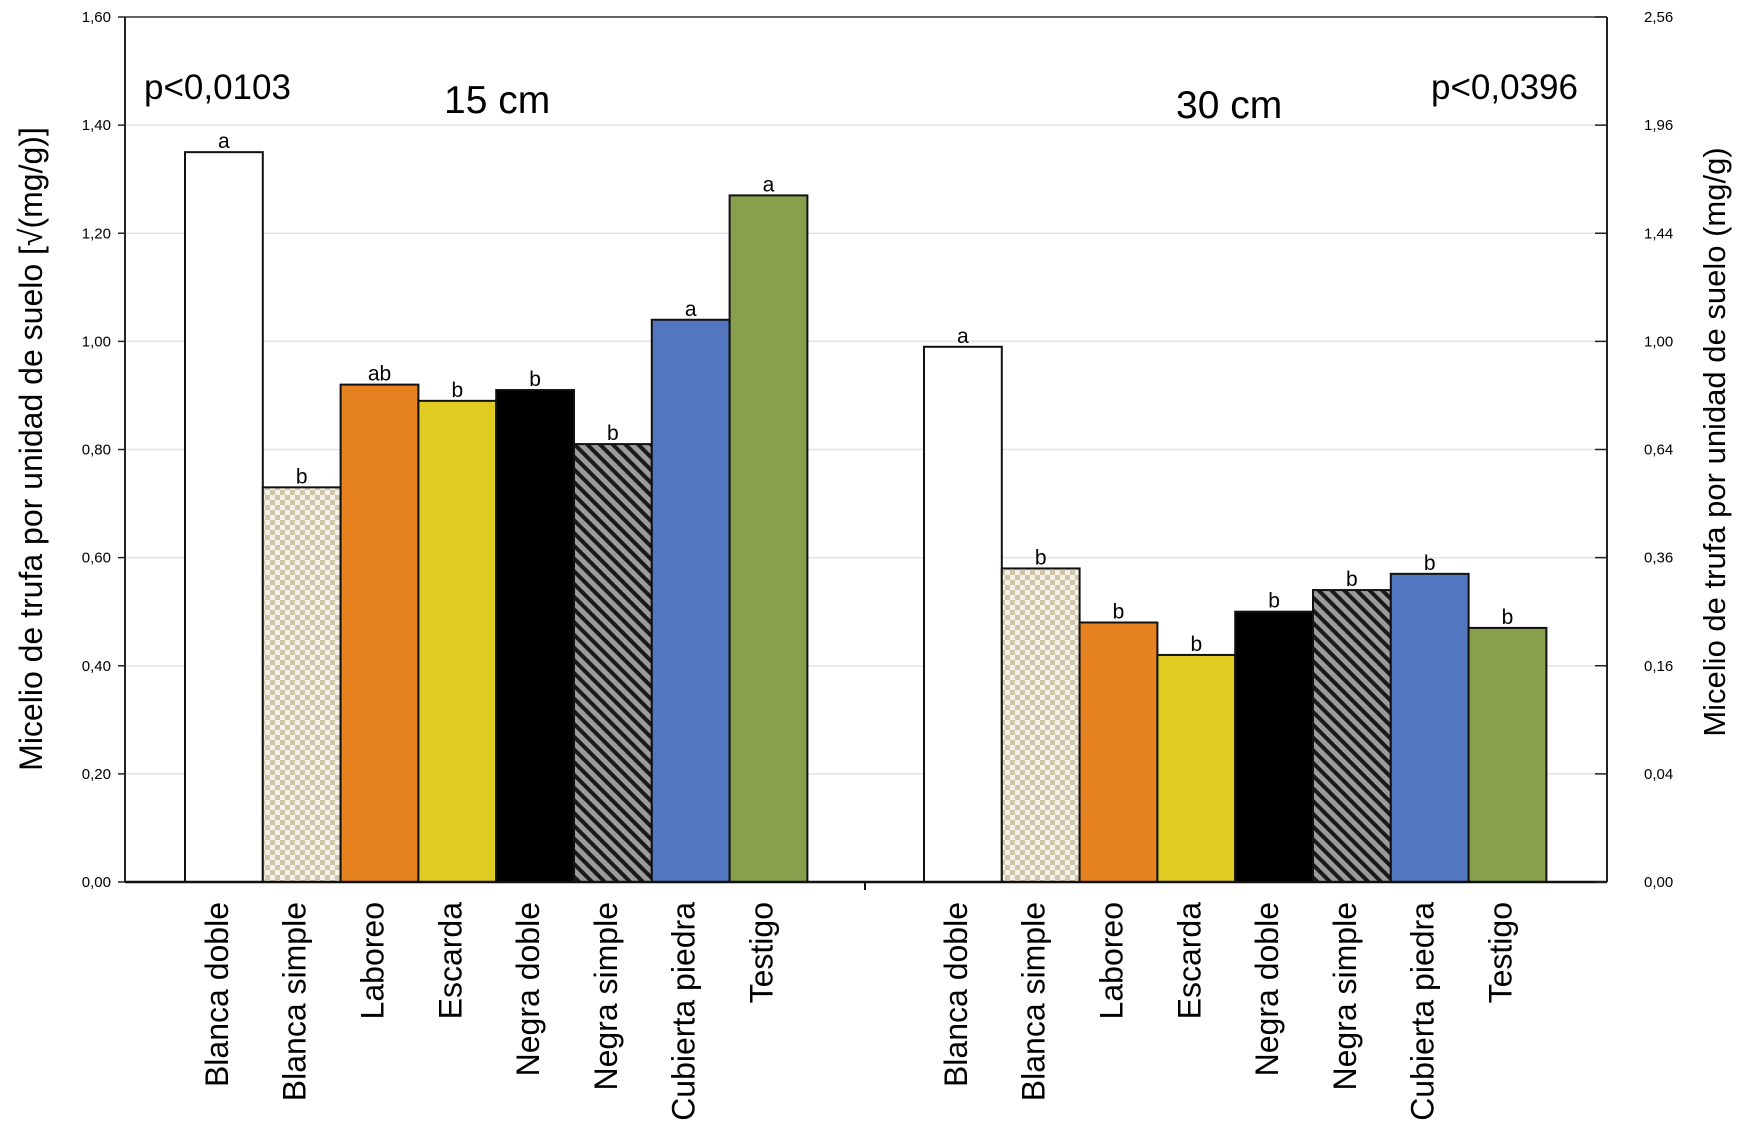  Describe the element at coordinates (217, 994) in the screenshot. I see `x-tick-label-15-cm-blanca-doble: Blanca doble` at that location.